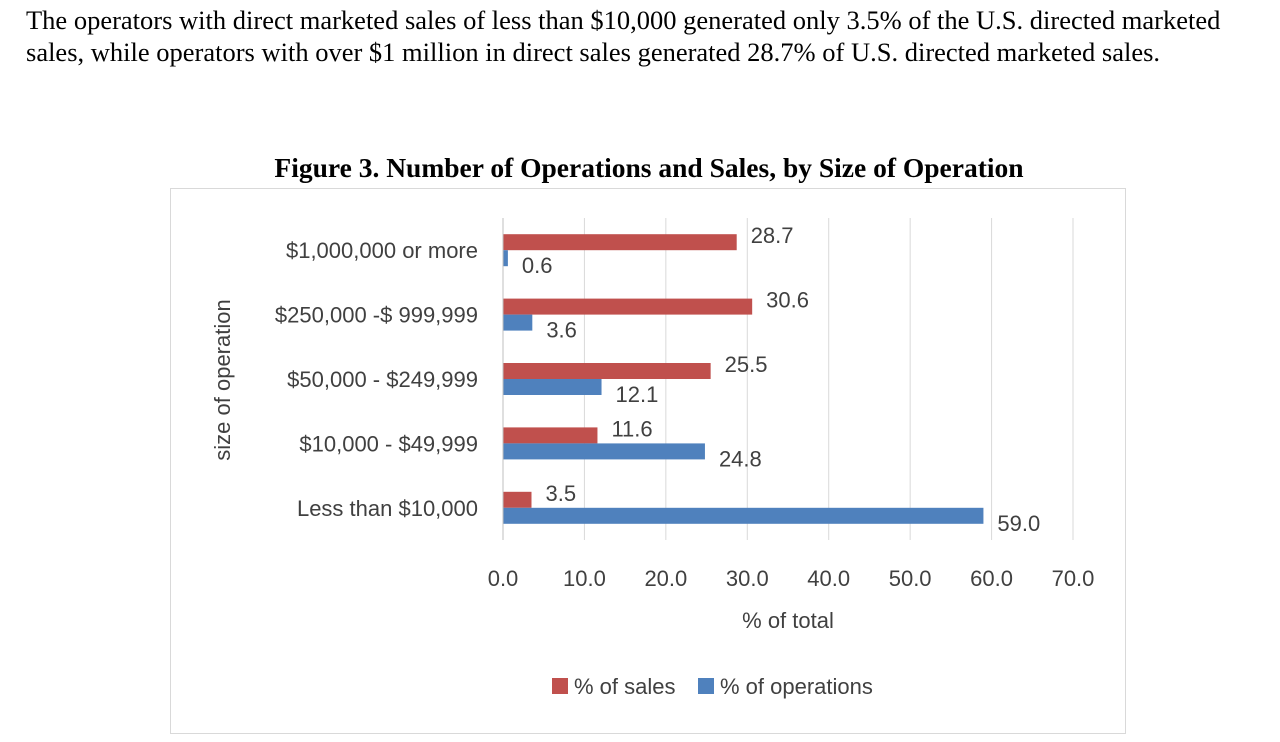  What do you see at coordinates (772, 235) in the screenshot?
I see `data-label-sales: 28.7` at bounding box center [772, 235].